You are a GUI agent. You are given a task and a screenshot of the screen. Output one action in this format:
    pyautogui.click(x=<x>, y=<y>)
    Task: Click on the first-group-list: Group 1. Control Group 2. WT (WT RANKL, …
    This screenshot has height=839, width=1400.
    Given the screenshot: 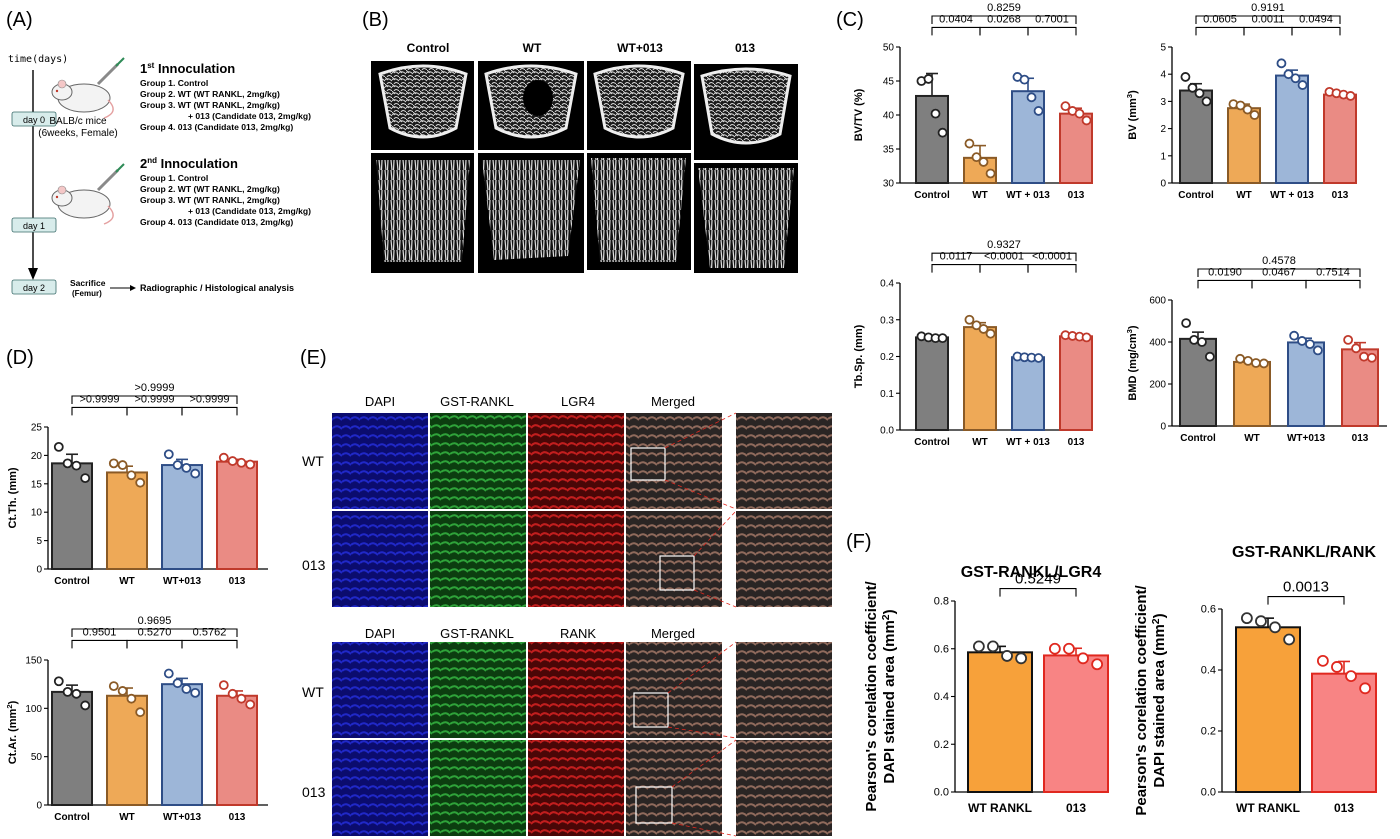 What is the action you would take?
    pyautogui.click(x=225, y=105)
    